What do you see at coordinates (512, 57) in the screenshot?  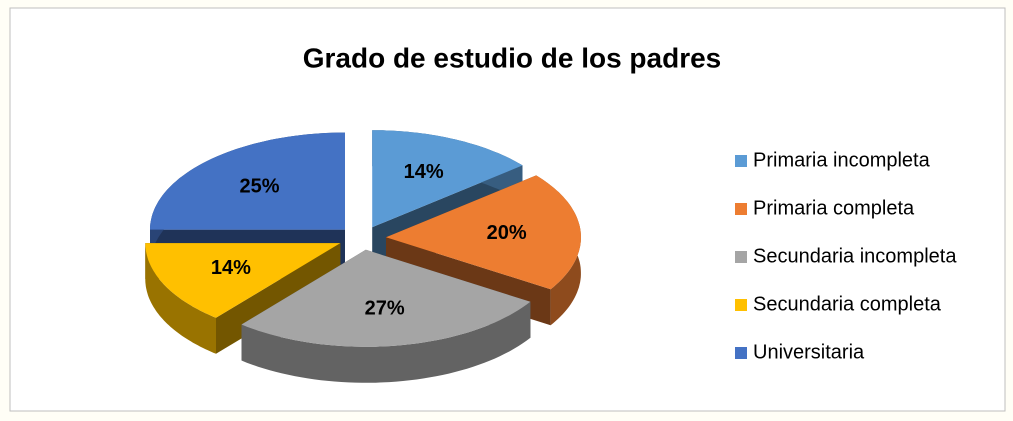 I see `chart-title: Grado de estudio de los padres` at bounding box center [512, 57].